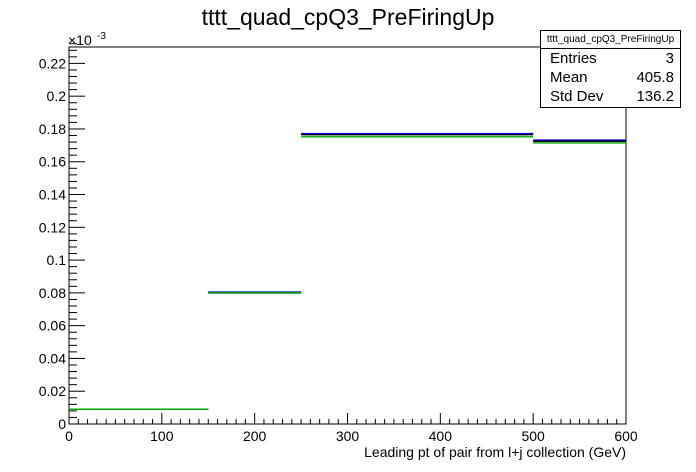 This screenshot has width=696, height=472. Describe the element at coordinates (610, 58) in the screenshot. I see `stats-entries-row: Entries 3` at that location.